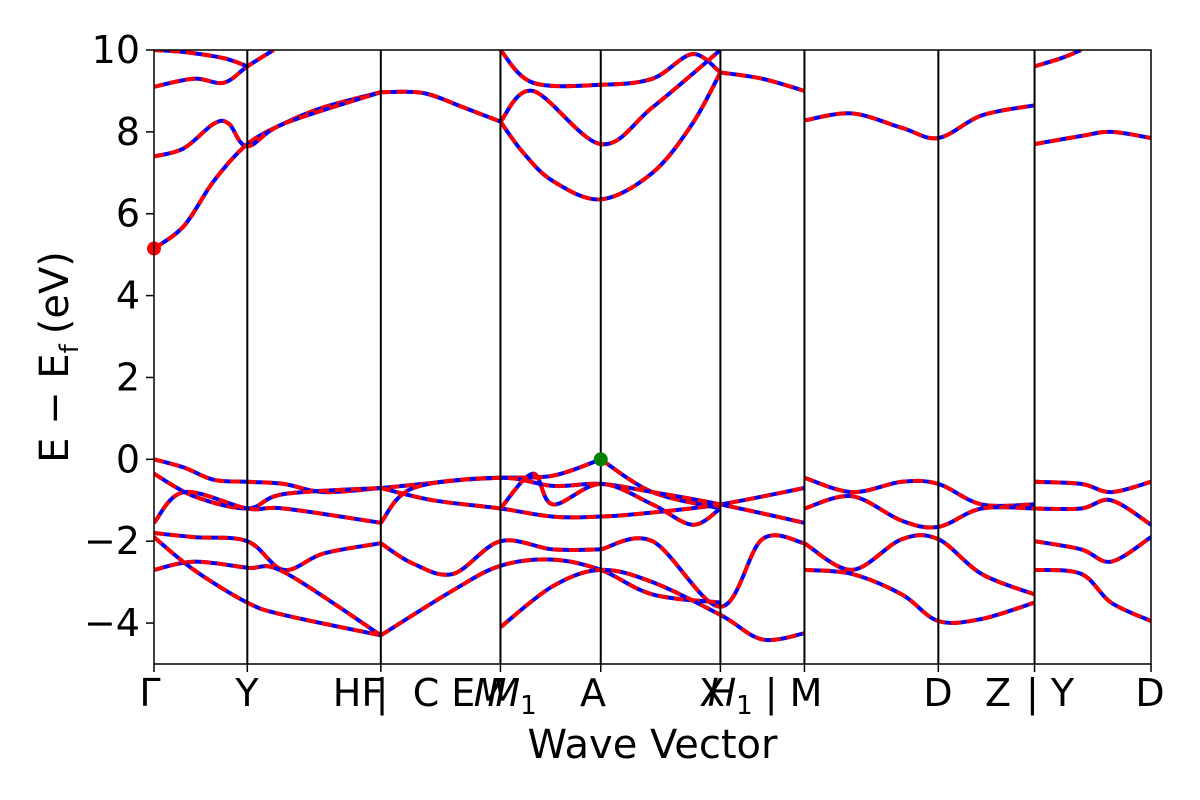 The image size is (1200, 800). What do you see at coordinates (128, 459) in the screenshot?
I see `y-tick-label: 0` at bounding box center [128, 459].